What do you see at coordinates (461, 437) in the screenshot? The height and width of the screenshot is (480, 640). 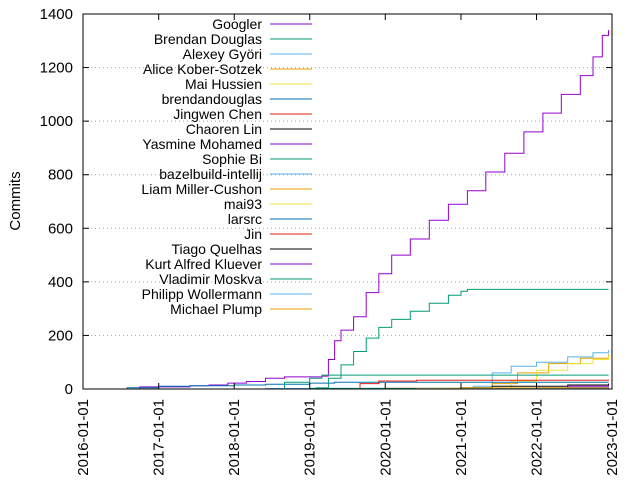 I see `x-tick-label: 2021-01-01` at bounding box center [461, 437].